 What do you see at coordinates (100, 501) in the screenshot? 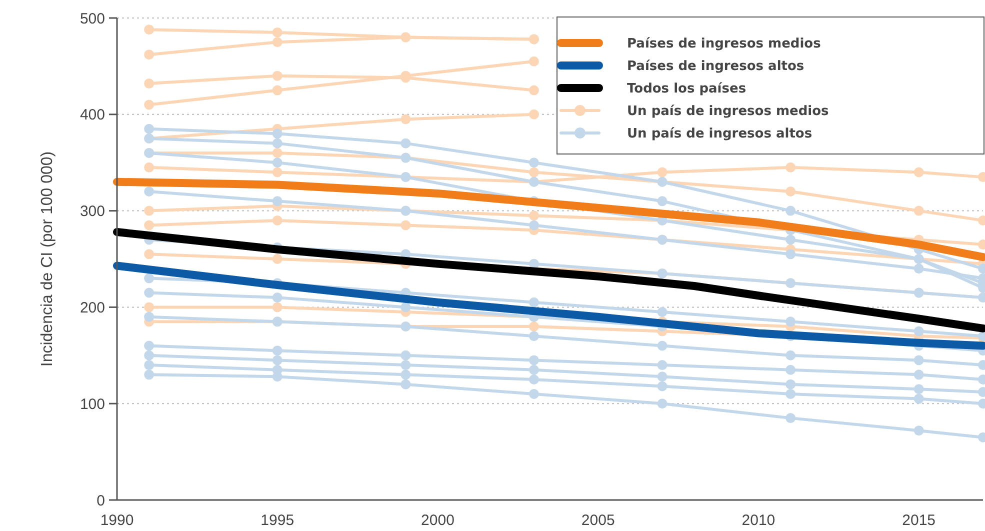
I see `y-tick-label: 0` at bounding box center [100, 501].